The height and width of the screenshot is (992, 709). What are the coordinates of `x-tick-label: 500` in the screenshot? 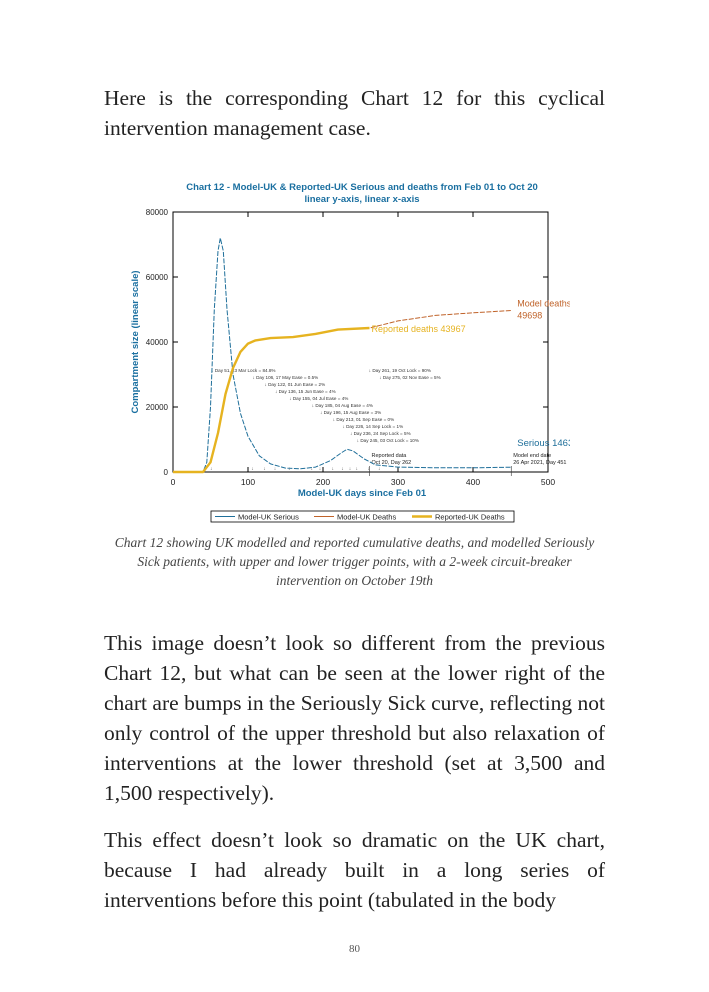 It's located at (548, 482).